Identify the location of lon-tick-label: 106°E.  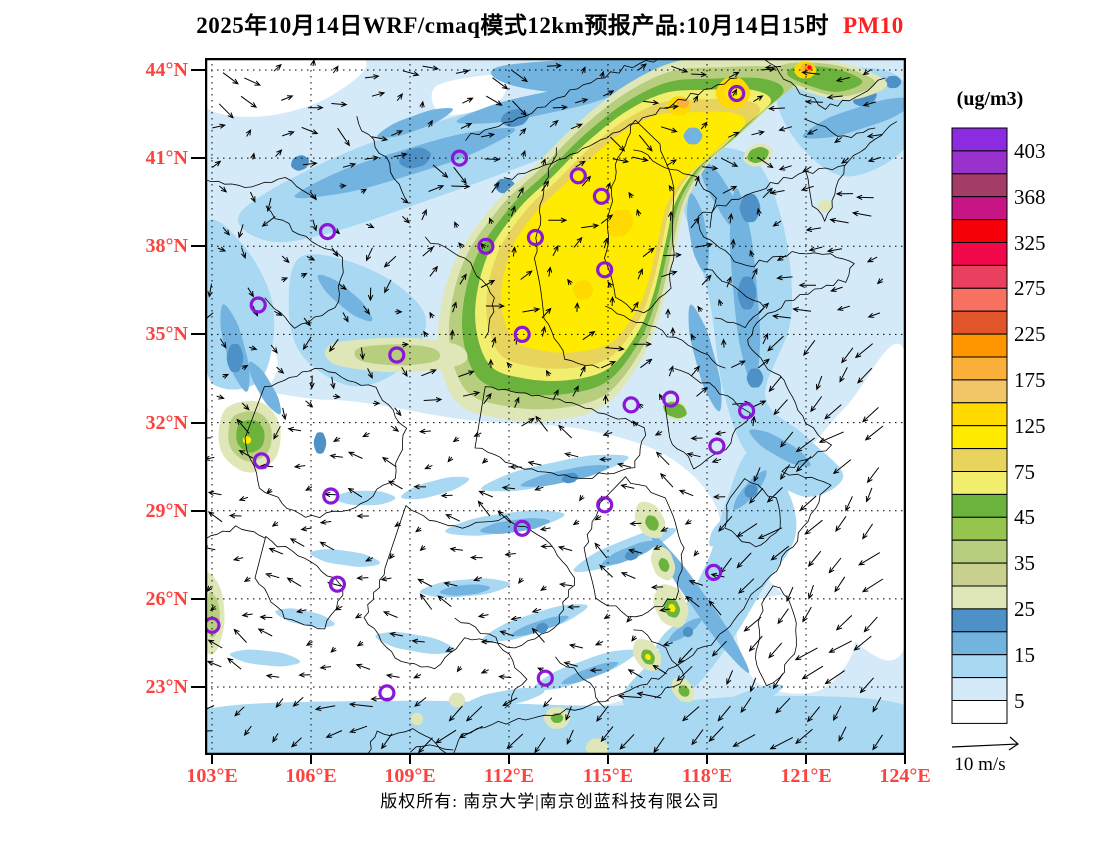
(311, 776).